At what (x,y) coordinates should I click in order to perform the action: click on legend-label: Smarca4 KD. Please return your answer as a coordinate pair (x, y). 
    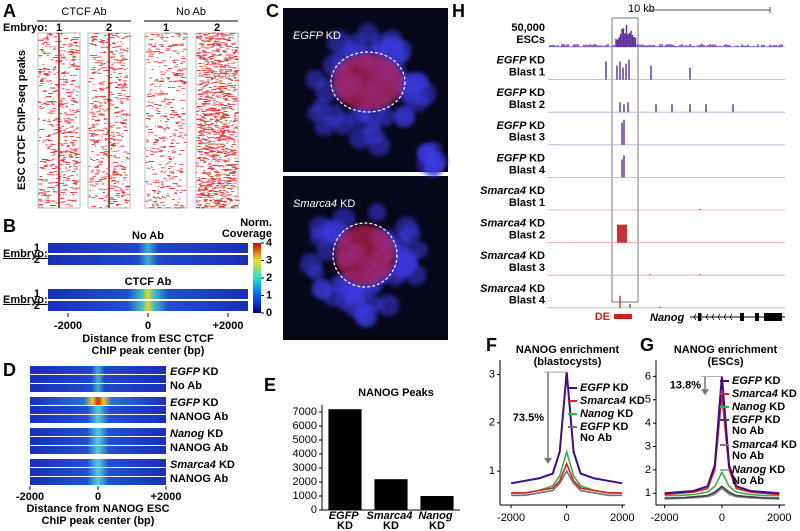
    Looking at the image, I should click on (764, 394).